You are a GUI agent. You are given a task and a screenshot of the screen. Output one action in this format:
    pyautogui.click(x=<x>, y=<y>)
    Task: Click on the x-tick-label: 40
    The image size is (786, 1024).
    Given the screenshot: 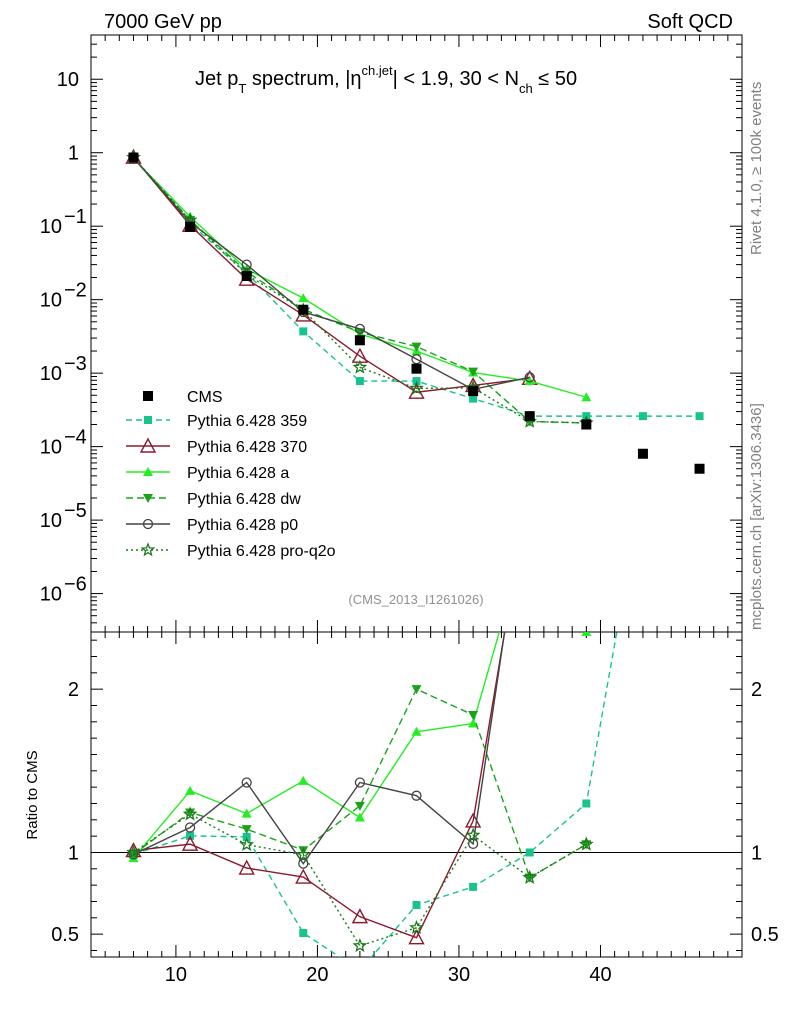 What is the action you would take?
    pyautogui.click(x=600, y=975)
    